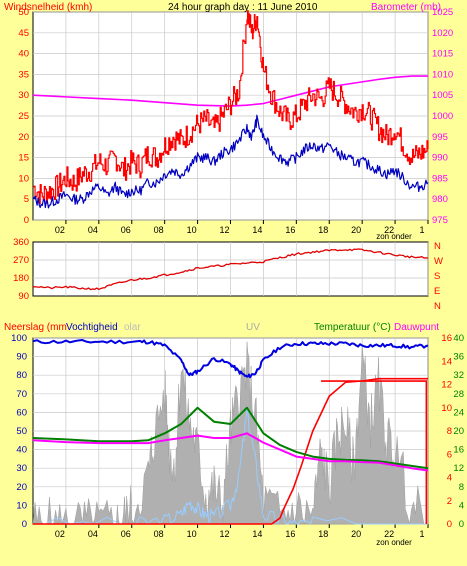  I want to click on wind-y-tick-50: 50, so click(23, 12).